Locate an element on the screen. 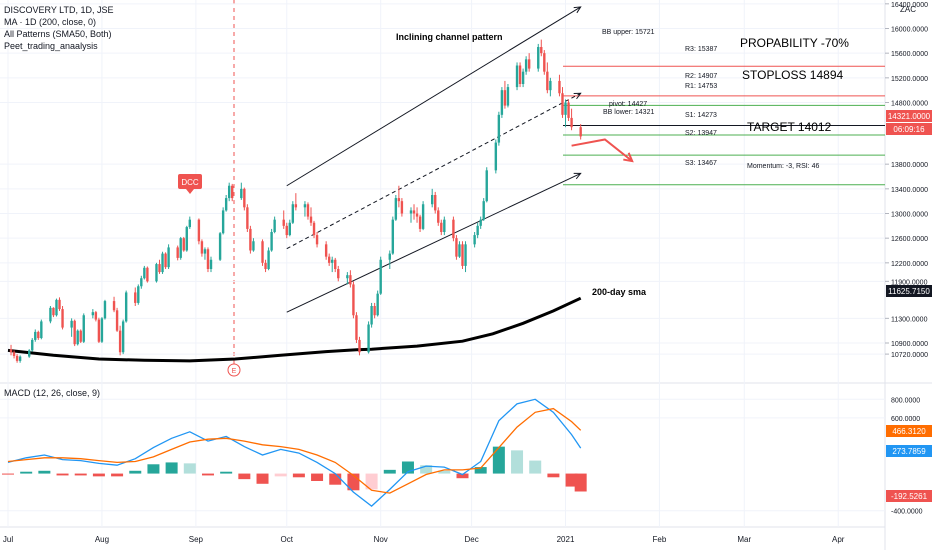  projection-arrow is located at coordinates (602, 150).